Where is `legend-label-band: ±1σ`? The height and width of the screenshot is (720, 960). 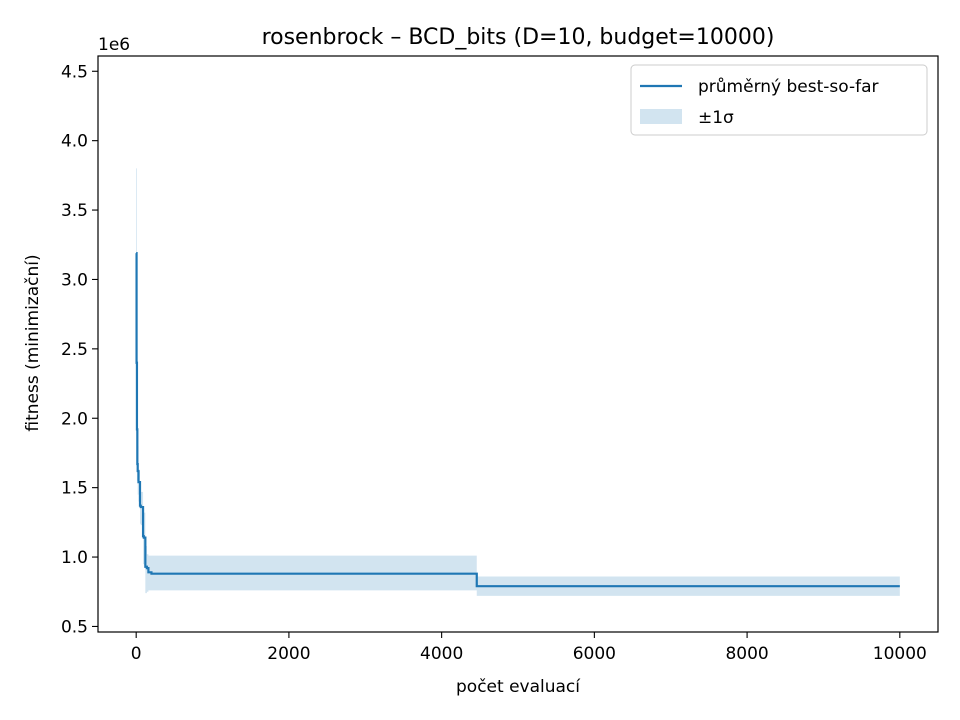
legend-label-band: ±1σ is located at coordinates (716, 118).